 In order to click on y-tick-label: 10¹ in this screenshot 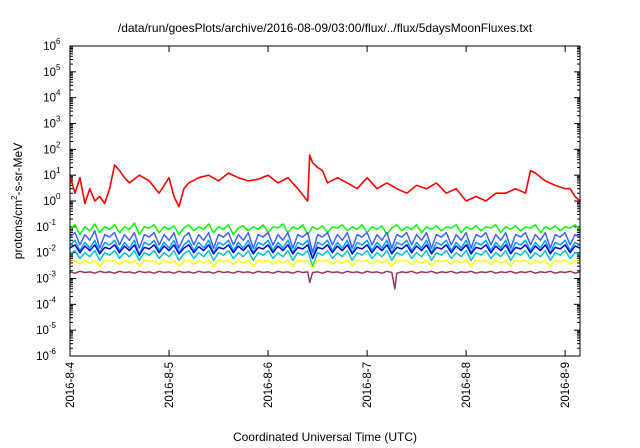, I will do `click(52, 174)`.